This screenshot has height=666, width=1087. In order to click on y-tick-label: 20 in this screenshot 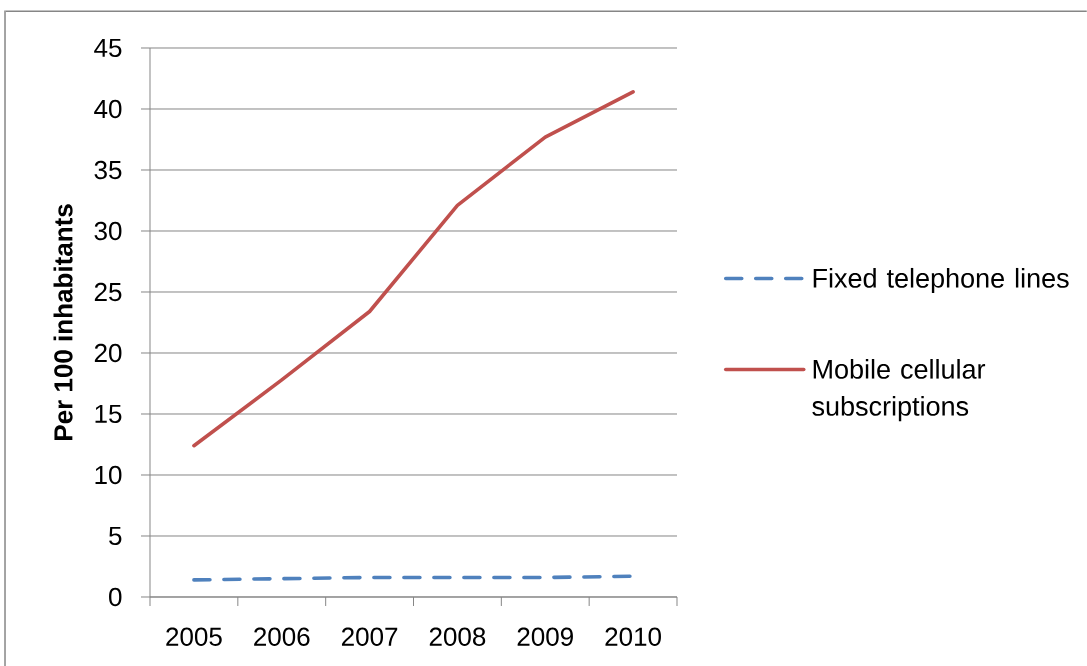, I will do `click(108, 353)`.